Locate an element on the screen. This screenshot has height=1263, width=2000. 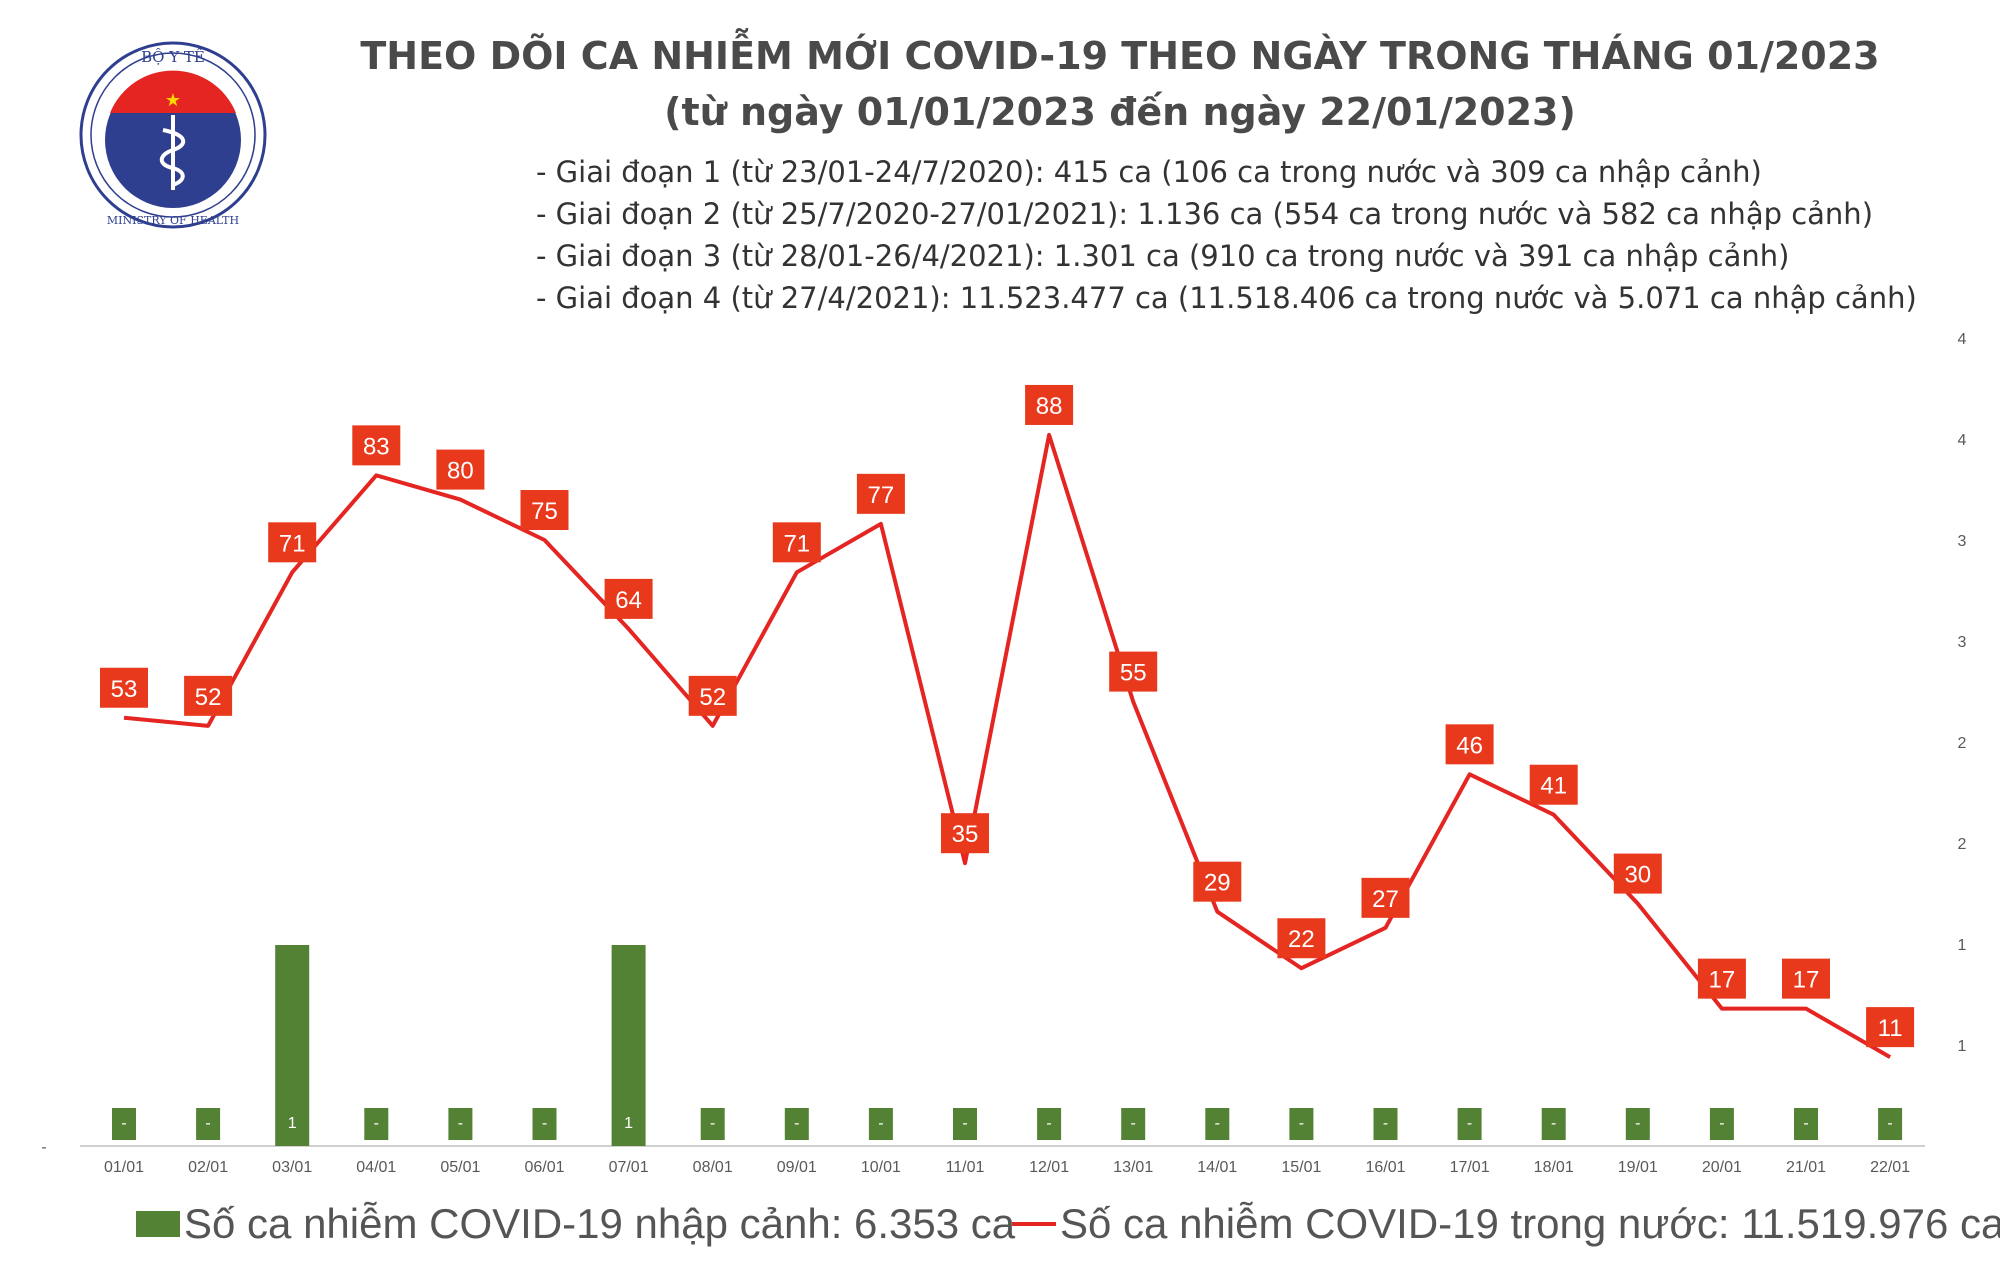
x-tick-label: 21/01 is located at coordinates (1806, 1167).